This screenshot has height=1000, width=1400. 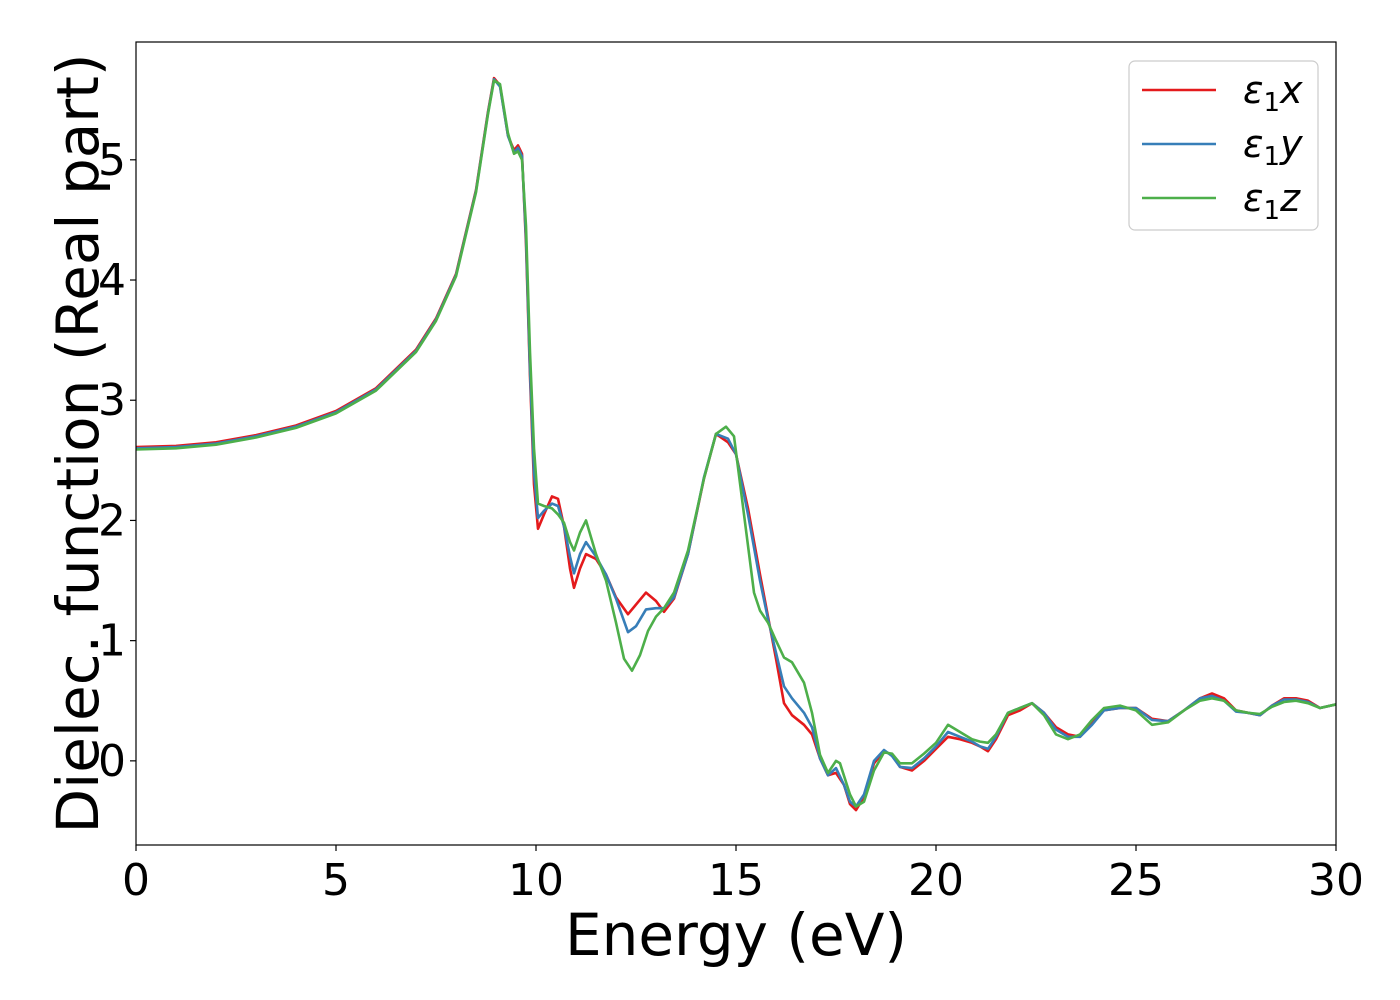 What do you see at coordinates (736, 935) in the screenshot?
I see `x-axis-label: Energy (eV)` at bounding box center [736, 935].